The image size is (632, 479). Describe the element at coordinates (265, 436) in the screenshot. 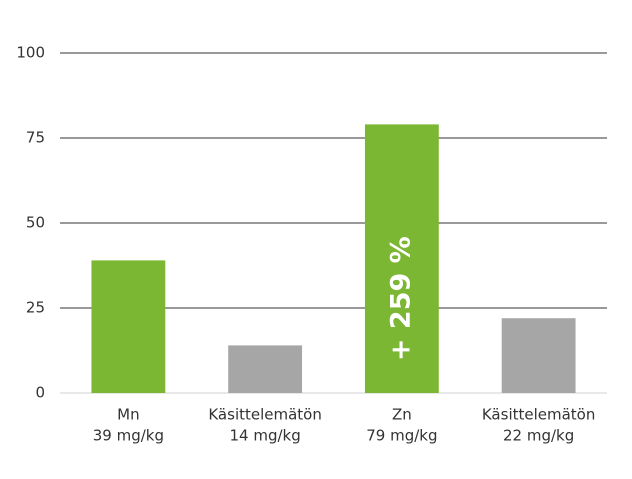

I see `value-label: 14 mg/kg` at that location.